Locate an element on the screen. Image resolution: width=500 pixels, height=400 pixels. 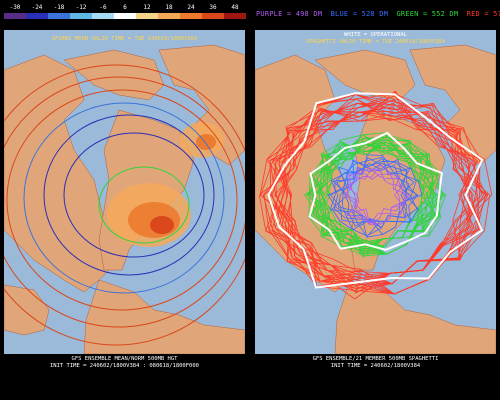
legend-purple: PURPLE = 498 DM is located at coordinates (289, 14).